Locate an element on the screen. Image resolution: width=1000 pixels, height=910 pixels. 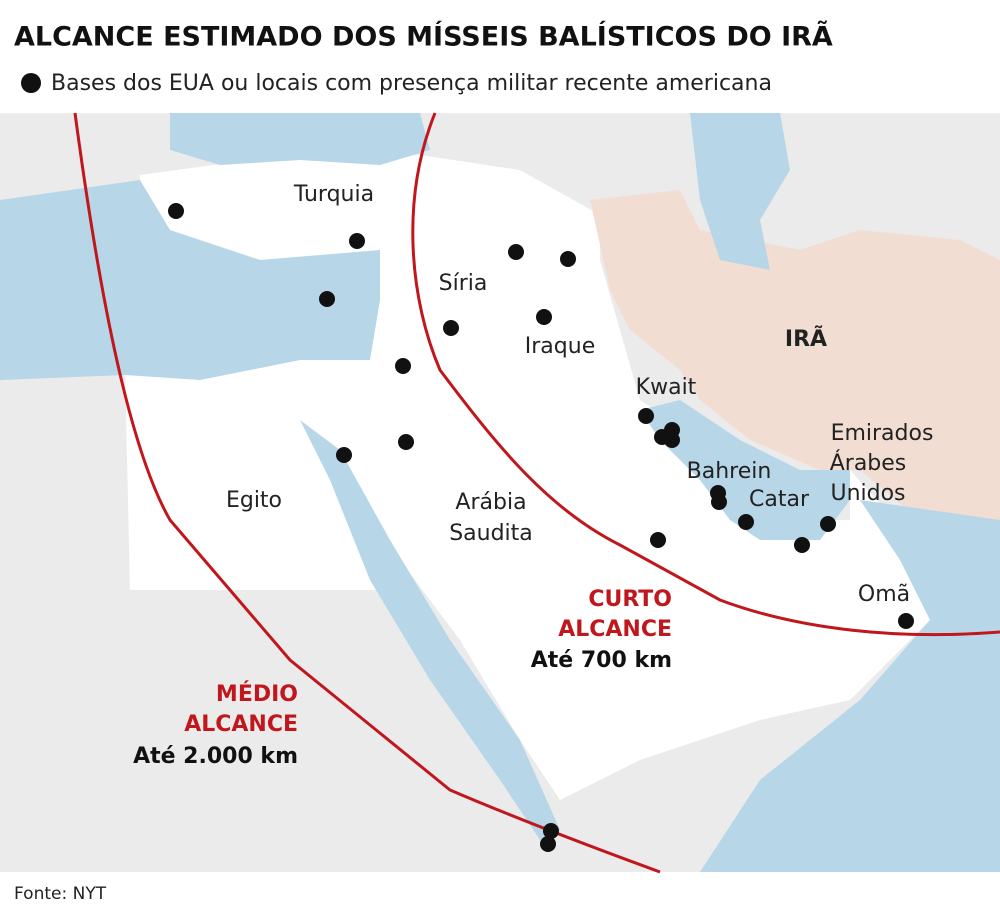
mediterranean is located at coordinates (190, 280).